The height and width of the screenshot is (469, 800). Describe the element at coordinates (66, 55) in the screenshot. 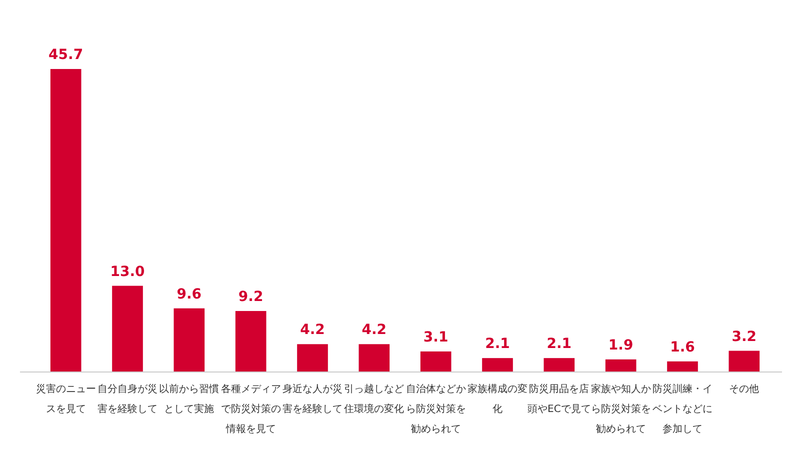

I see `data-label: 45.7` at that location.